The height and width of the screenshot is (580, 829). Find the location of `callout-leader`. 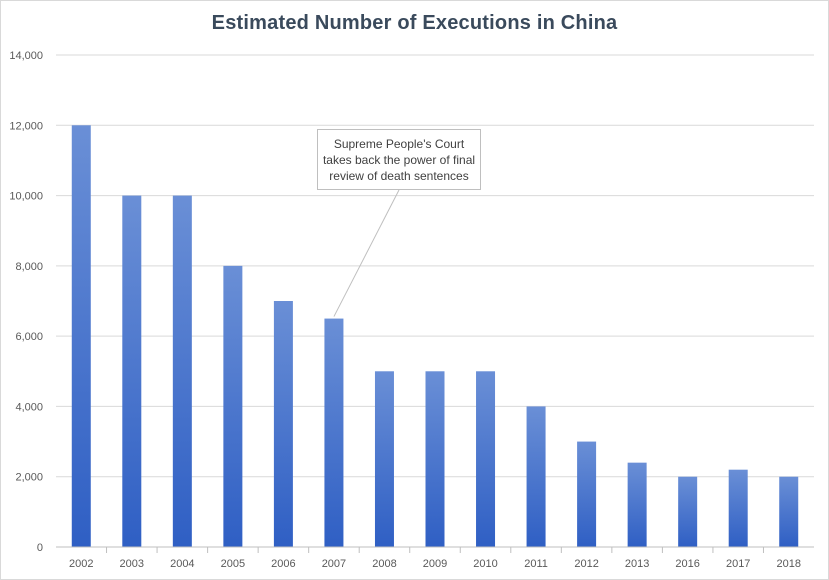

callout-leader is located at coordinates (366, 253).